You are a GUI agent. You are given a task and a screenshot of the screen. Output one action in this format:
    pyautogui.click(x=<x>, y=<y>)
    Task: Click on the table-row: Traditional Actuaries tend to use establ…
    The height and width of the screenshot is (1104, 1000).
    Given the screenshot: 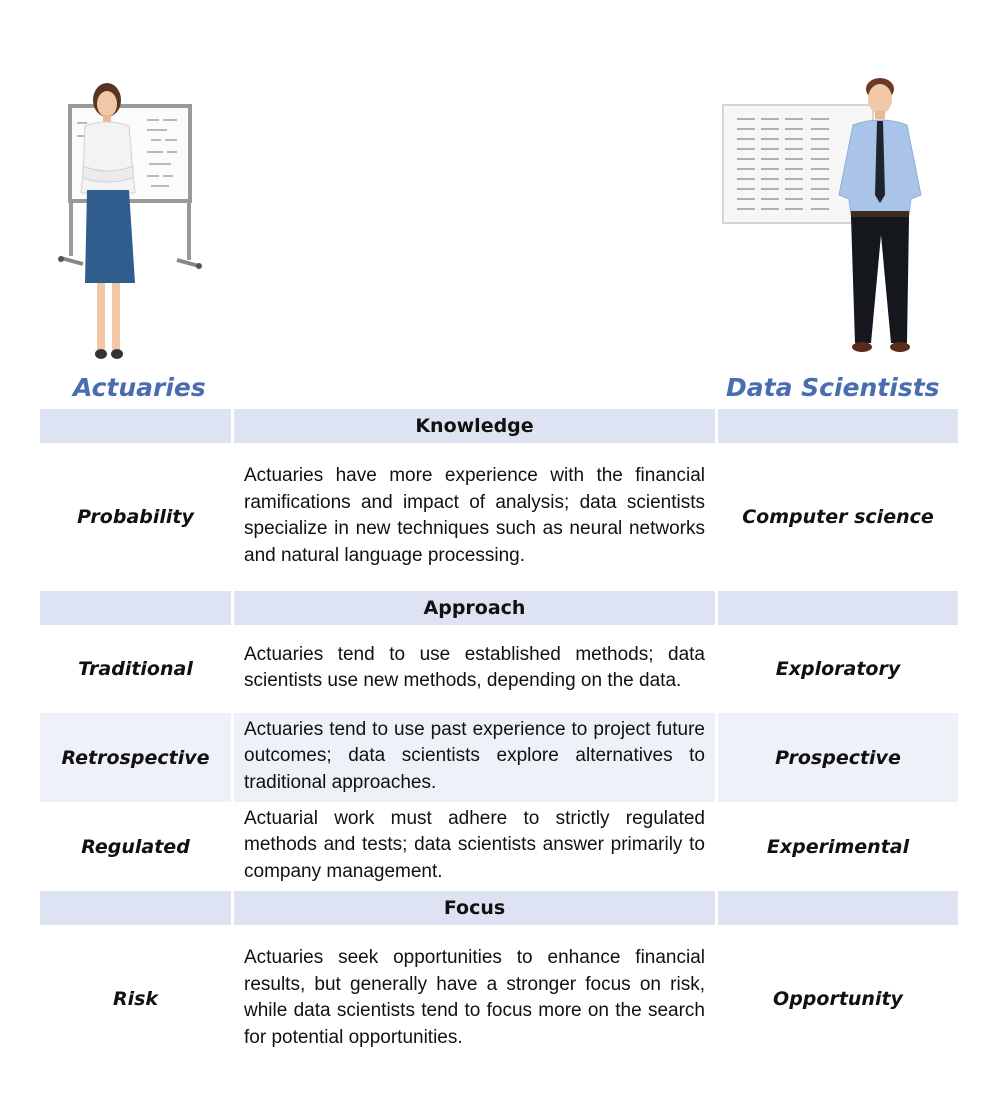 What is the action you would take?
    pyautogui.click(x=499, y=669)
    